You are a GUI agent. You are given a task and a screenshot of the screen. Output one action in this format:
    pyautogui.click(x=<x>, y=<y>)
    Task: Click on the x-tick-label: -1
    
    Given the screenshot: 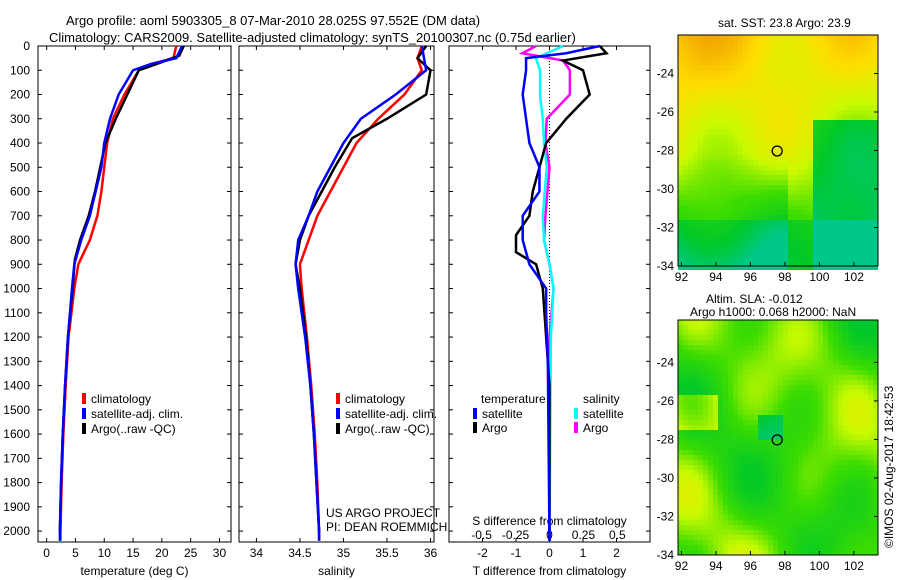 What is the action you would take?
    pyautogui.click(x=516, y=553)
    